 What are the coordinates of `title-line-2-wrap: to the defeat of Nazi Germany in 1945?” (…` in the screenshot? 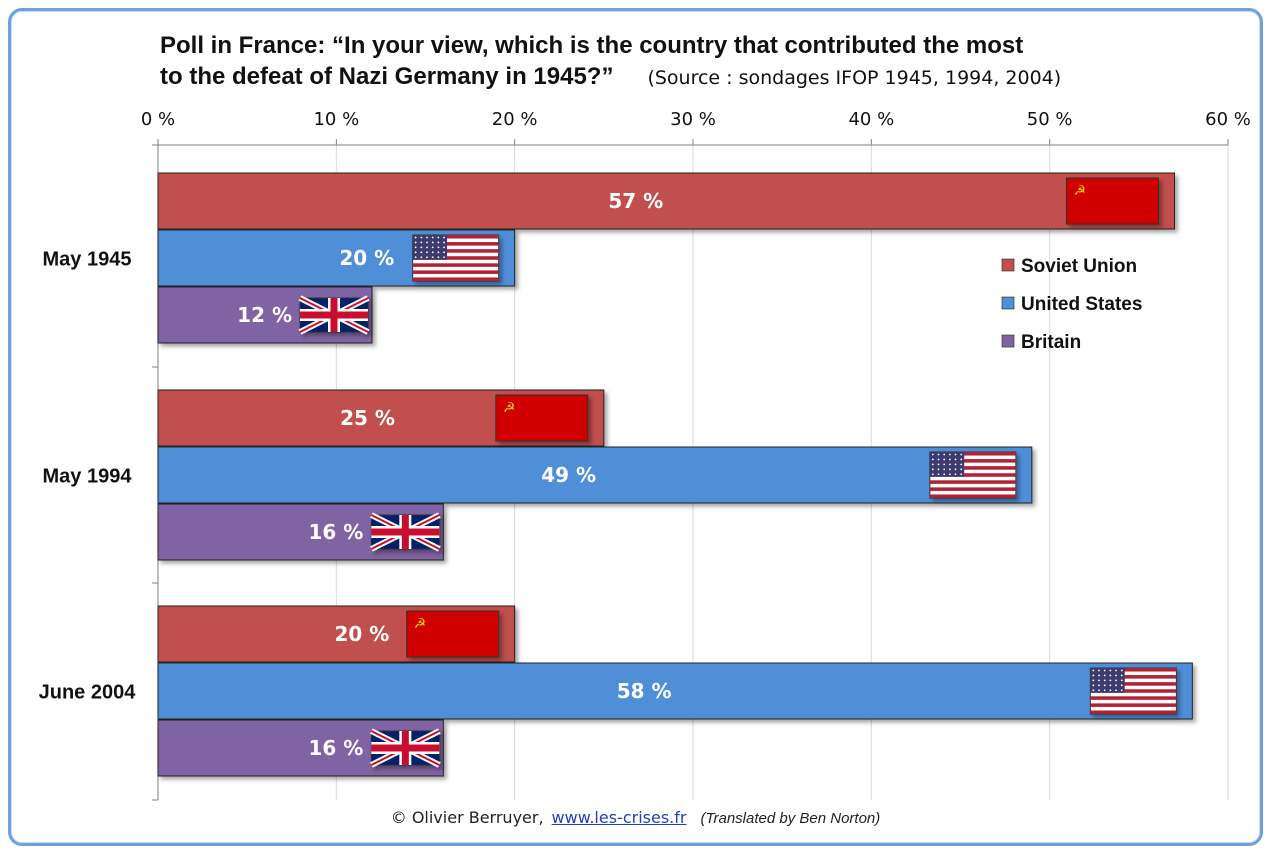 It's located at (685, 77).